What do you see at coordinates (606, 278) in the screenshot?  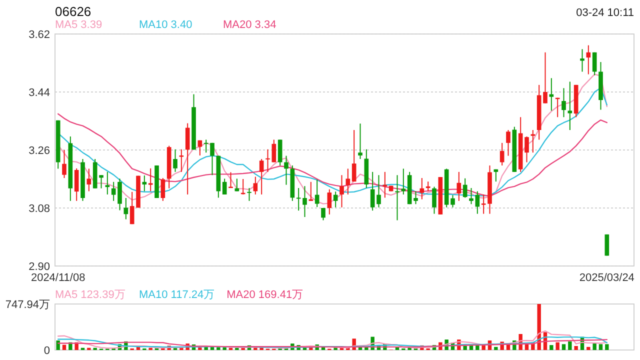 I see `x-tick-label: 2025/03/24` at bounding box center [606, 278].